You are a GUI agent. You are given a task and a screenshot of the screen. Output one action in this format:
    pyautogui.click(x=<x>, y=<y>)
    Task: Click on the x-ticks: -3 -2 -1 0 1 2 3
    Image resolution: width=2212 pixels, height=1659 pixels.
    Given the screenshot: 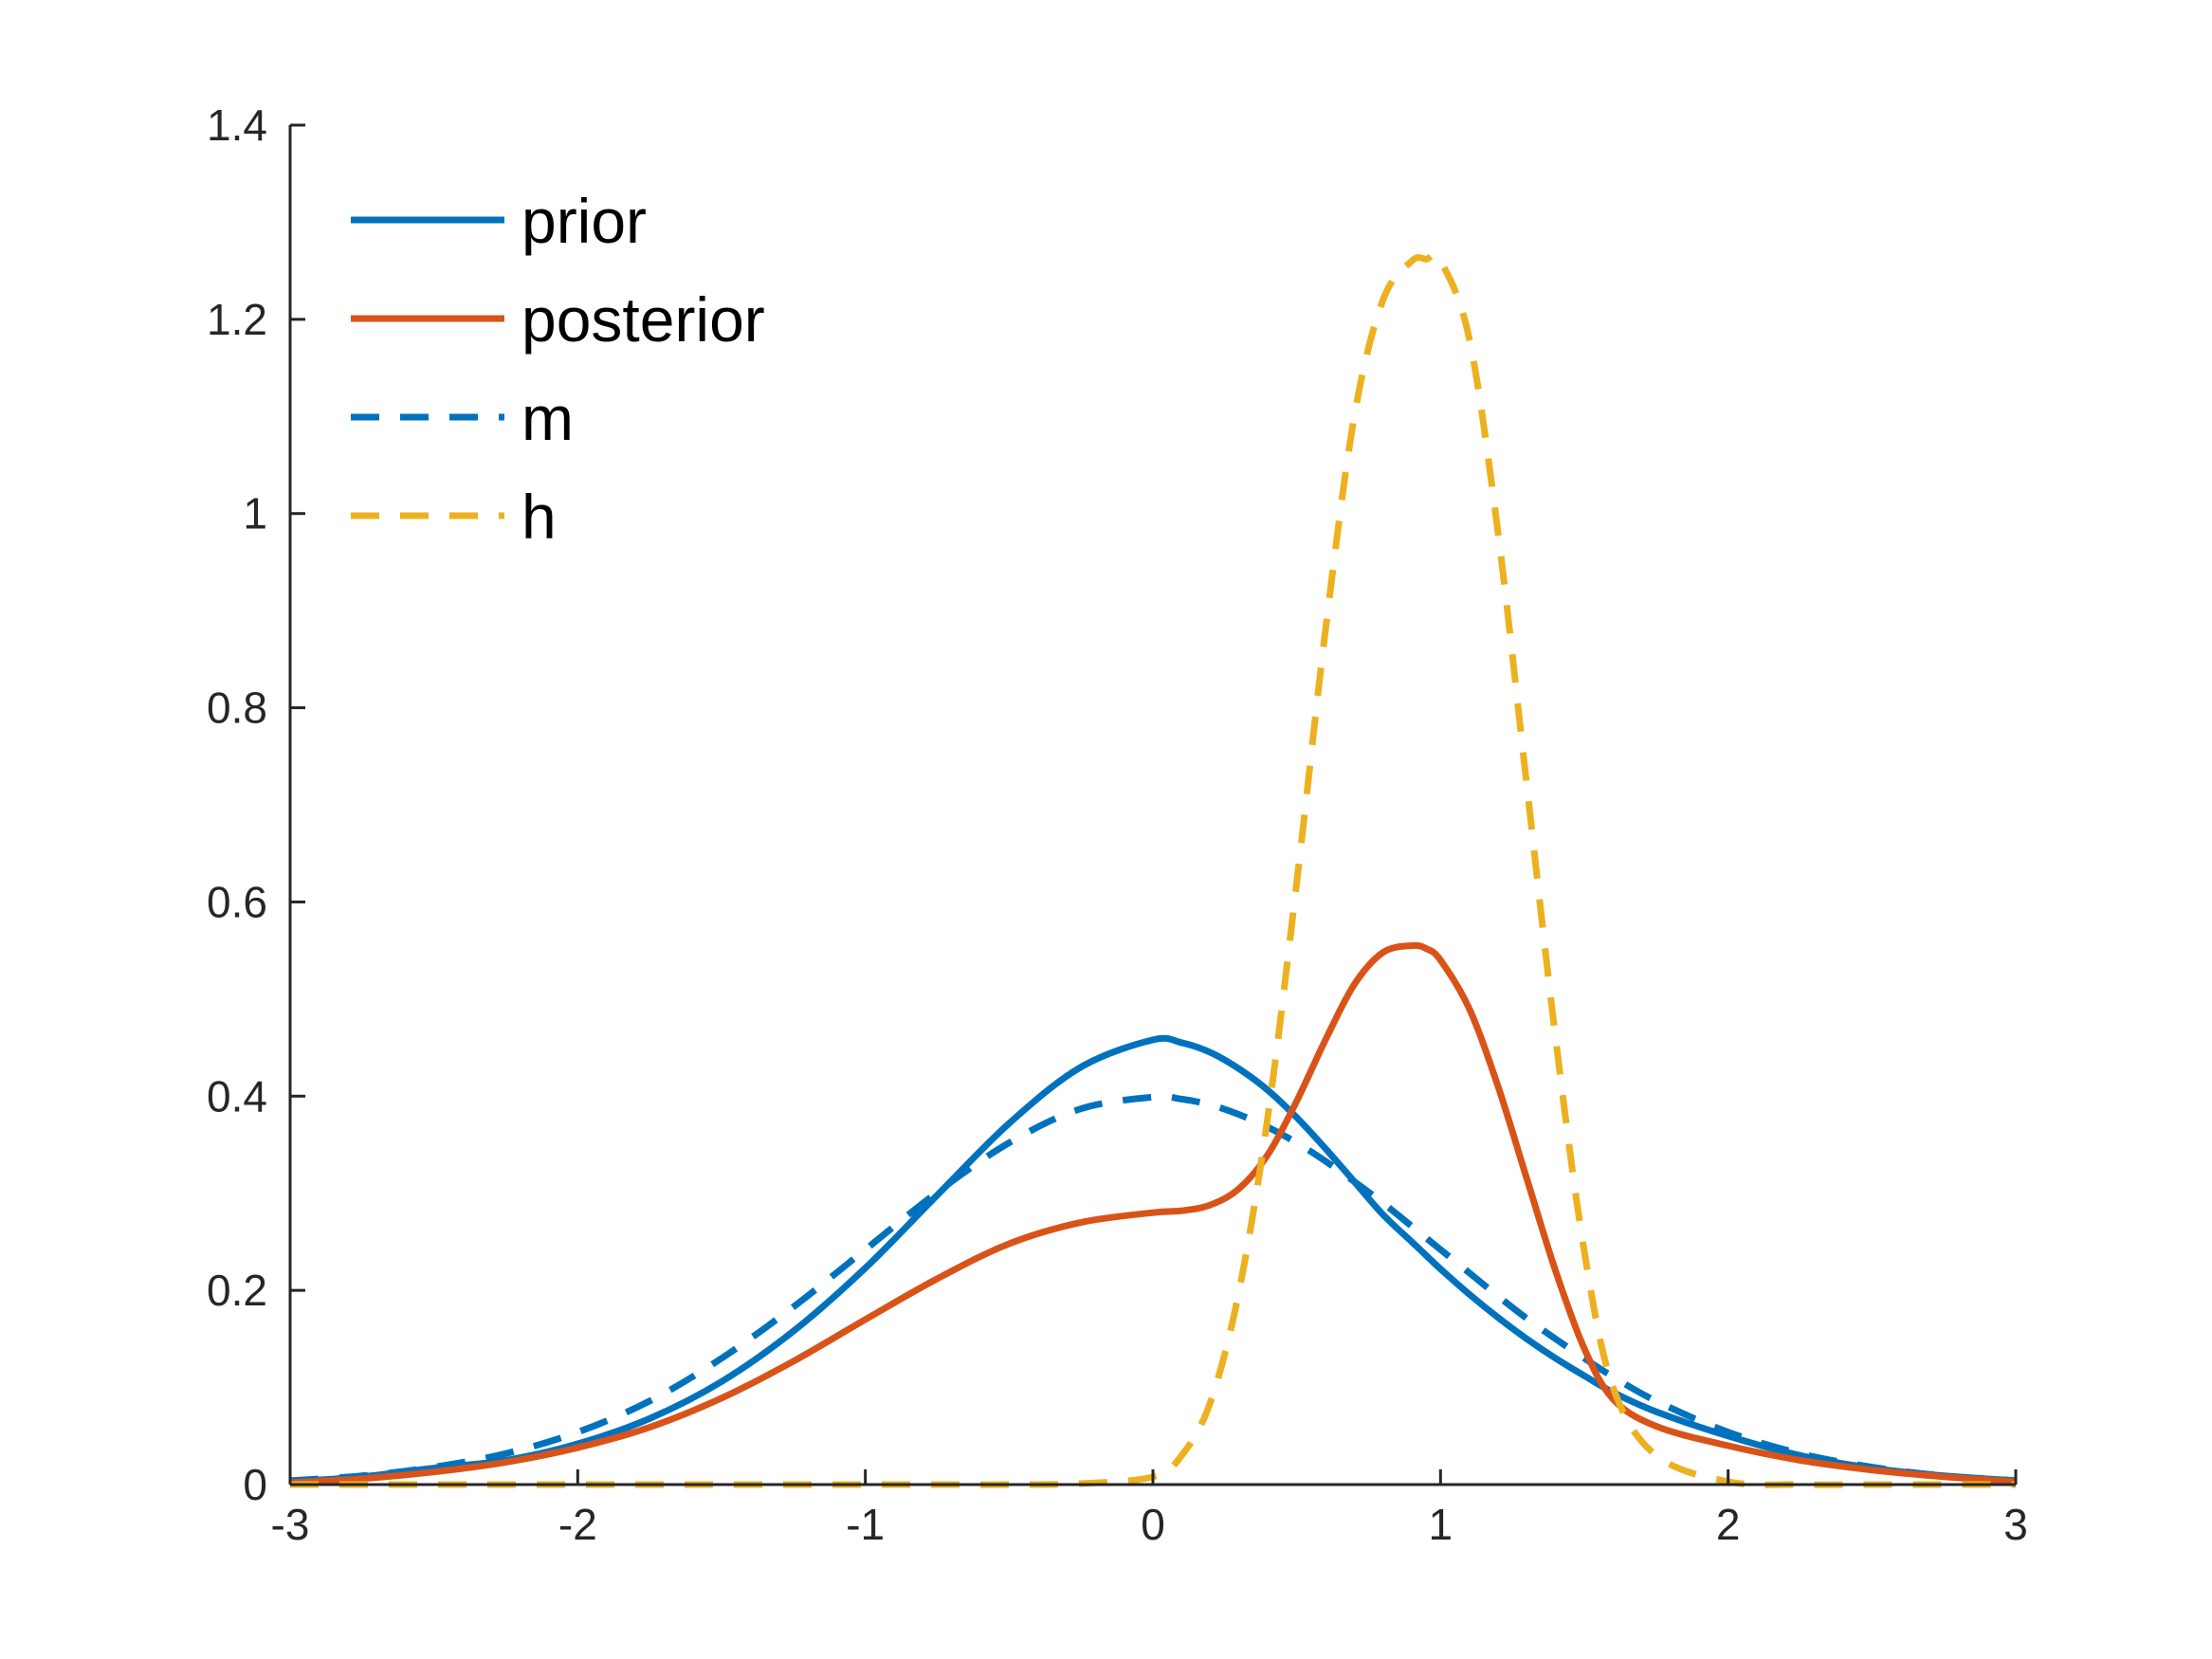 What is the action you would take?
    pyautogui.click(x=1149, y=1509)
    